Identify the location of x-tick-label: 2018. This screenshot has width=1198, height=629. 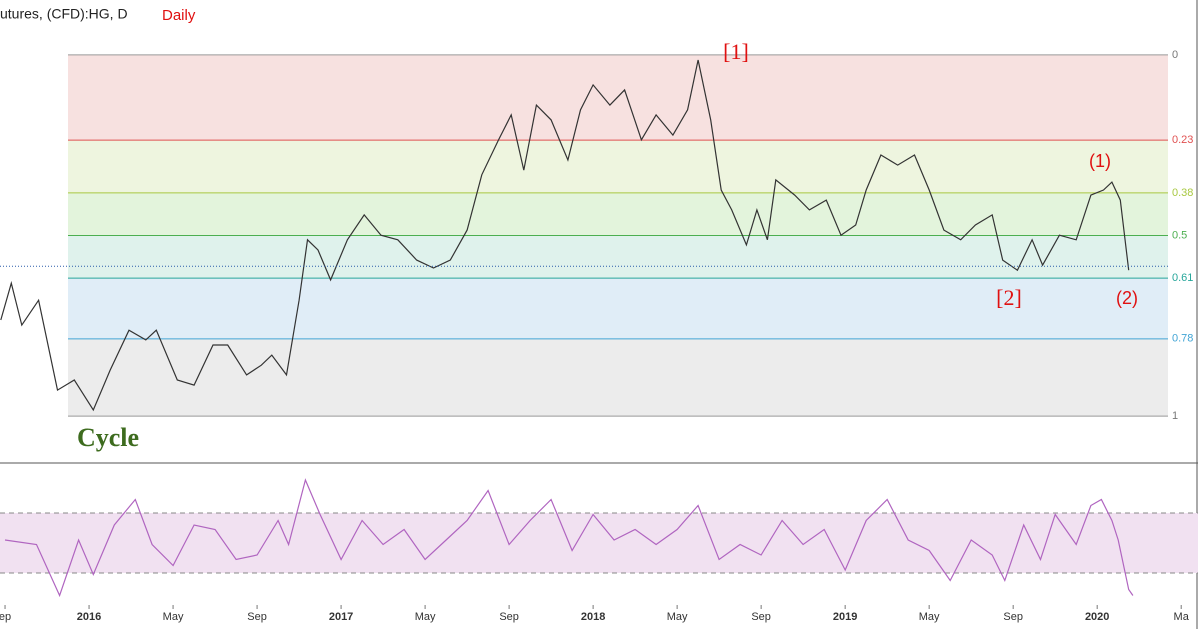
(593, 617).